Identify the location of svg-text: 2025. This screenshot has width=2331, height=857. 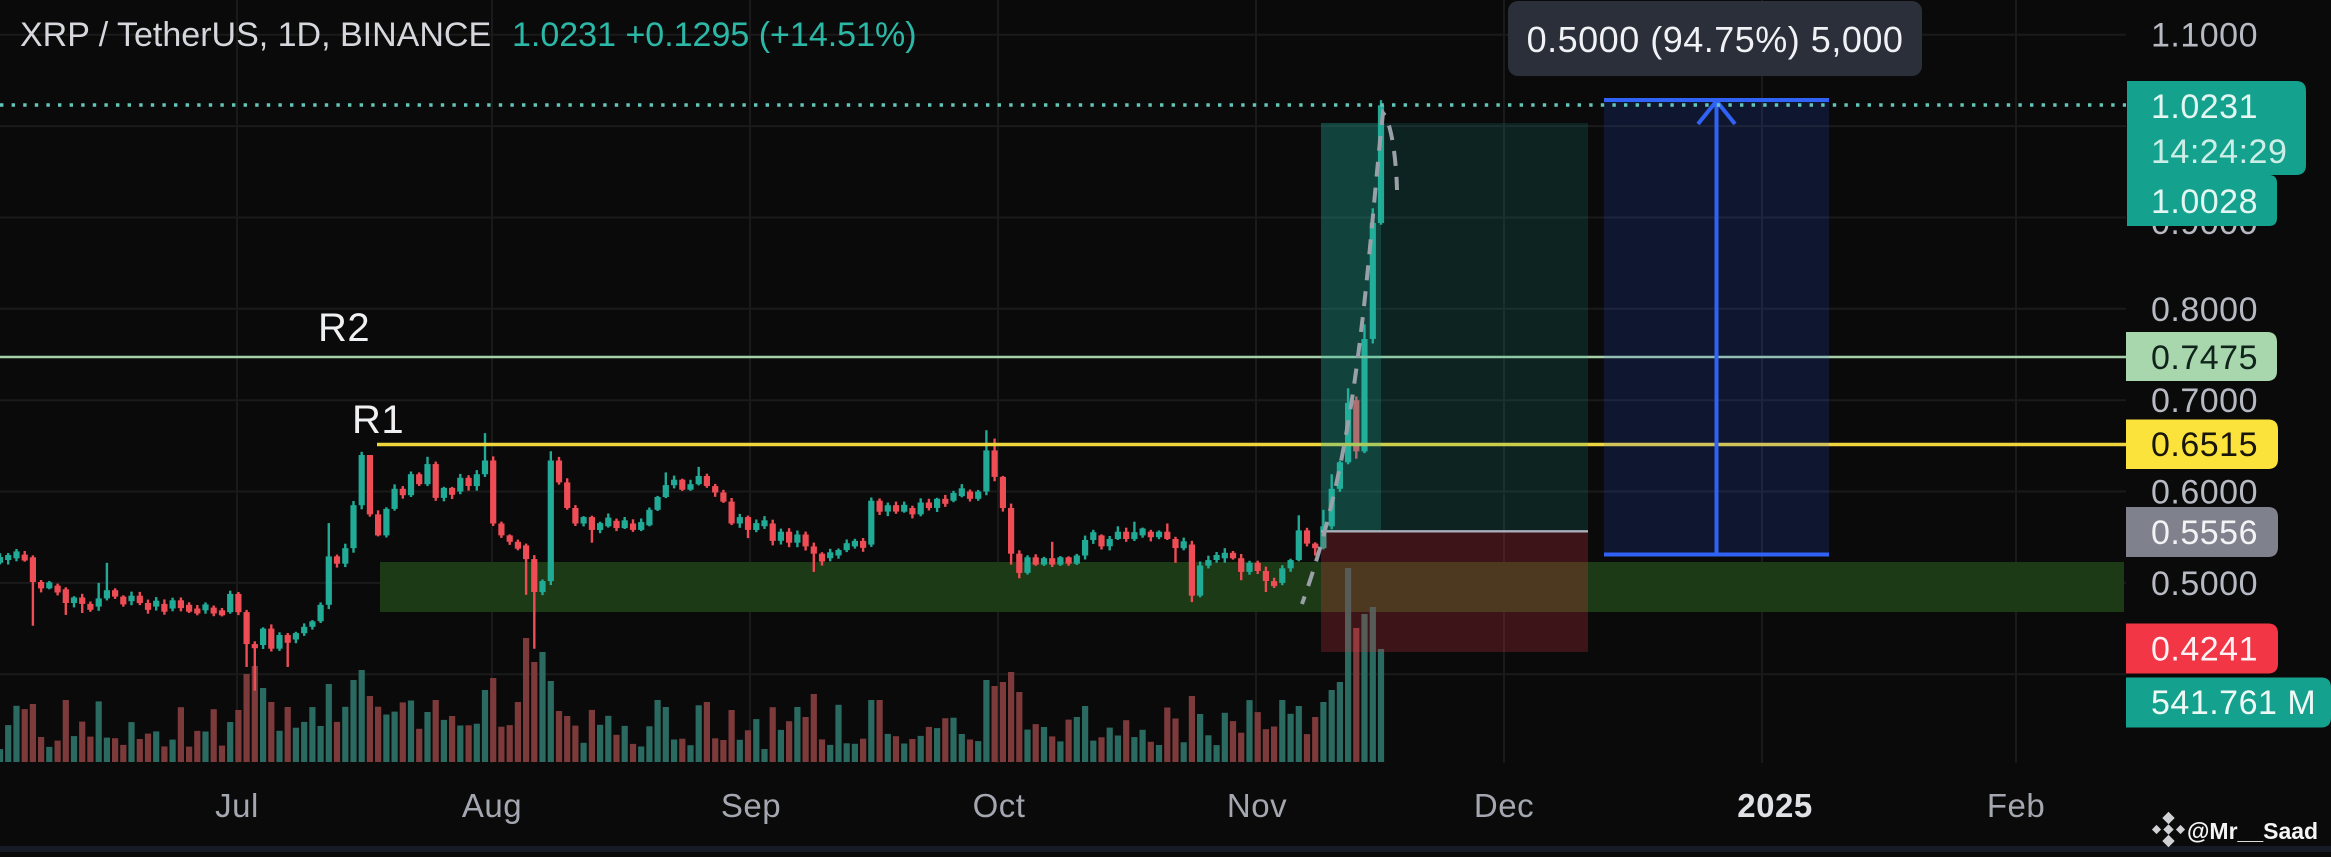
(1774, 805).